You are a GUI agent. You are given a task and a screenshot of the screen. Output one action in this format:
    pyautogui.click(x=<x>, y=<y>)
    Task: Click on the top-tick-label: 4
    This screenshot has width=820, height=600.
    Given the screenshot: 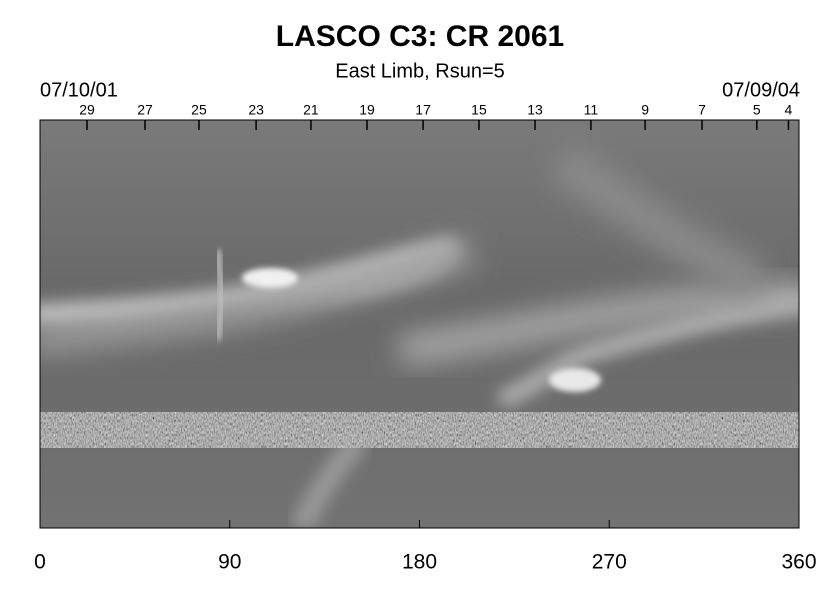 What is the action you would take?
    pyautogui.click(x=789, y=110)
    